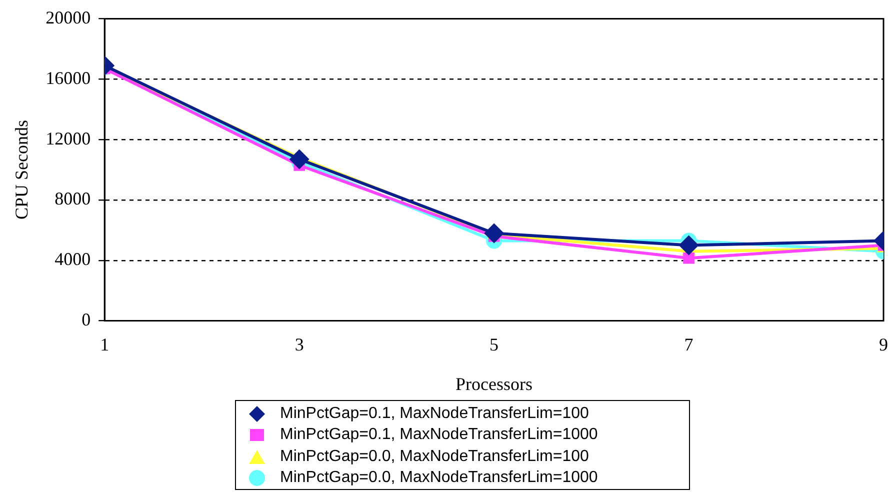 The height and width of the screenshot is (493, 896). Describe the element at coordinates (299, 344) in the screenshot. I see `x-tick-label: 3` at that location.